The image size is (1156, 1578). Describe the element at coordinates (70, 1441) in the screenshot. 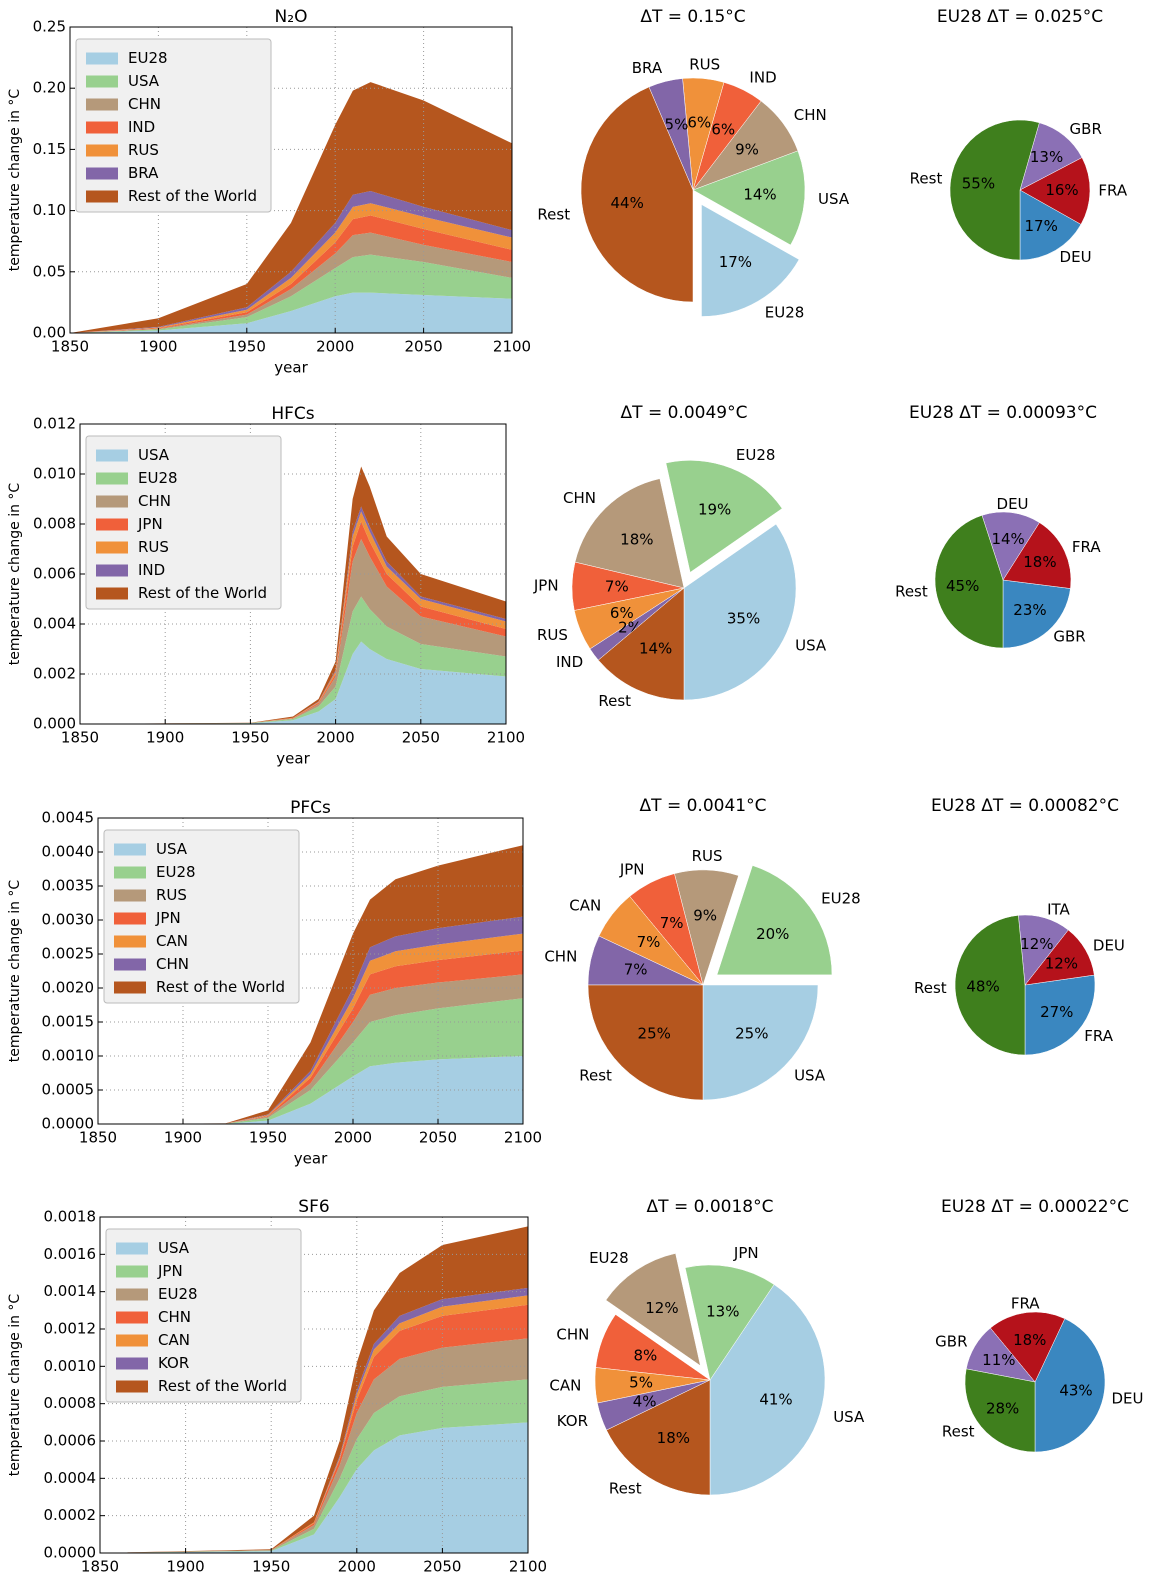

I see `y-tick-label: 0.0006` at that location.